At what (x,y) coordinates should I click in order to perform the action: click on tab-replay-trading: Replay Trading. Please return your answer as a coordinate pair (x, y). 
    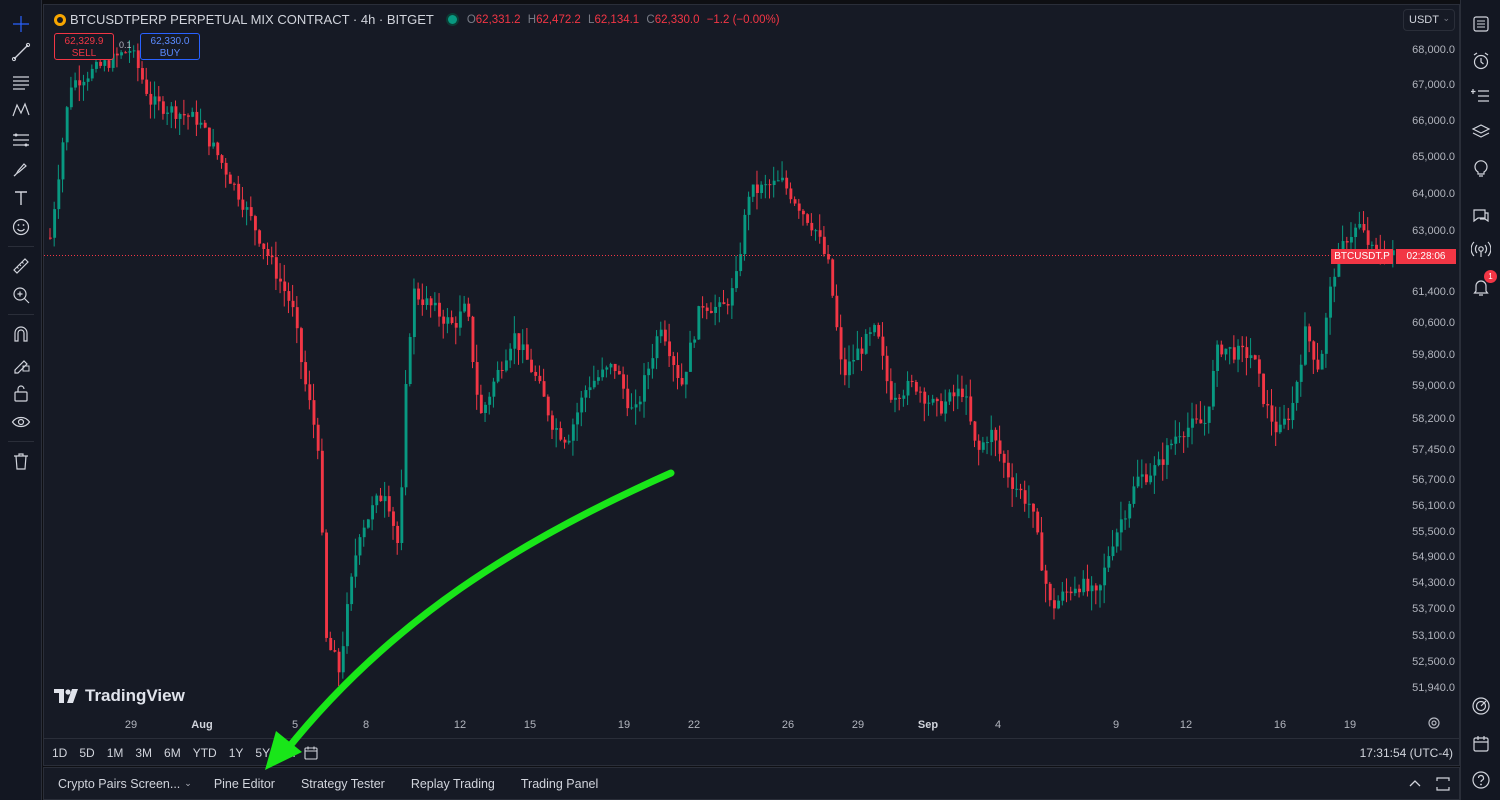
    Looking at the image, I should click on (452, 783).